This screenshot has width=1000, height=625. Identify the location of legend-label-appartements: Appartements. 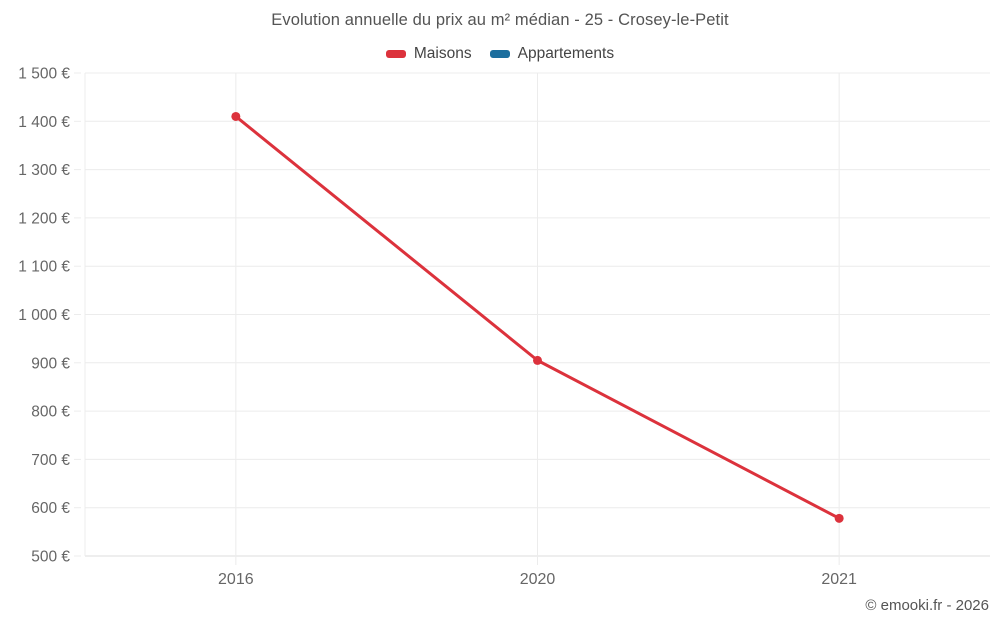
(566, 53).